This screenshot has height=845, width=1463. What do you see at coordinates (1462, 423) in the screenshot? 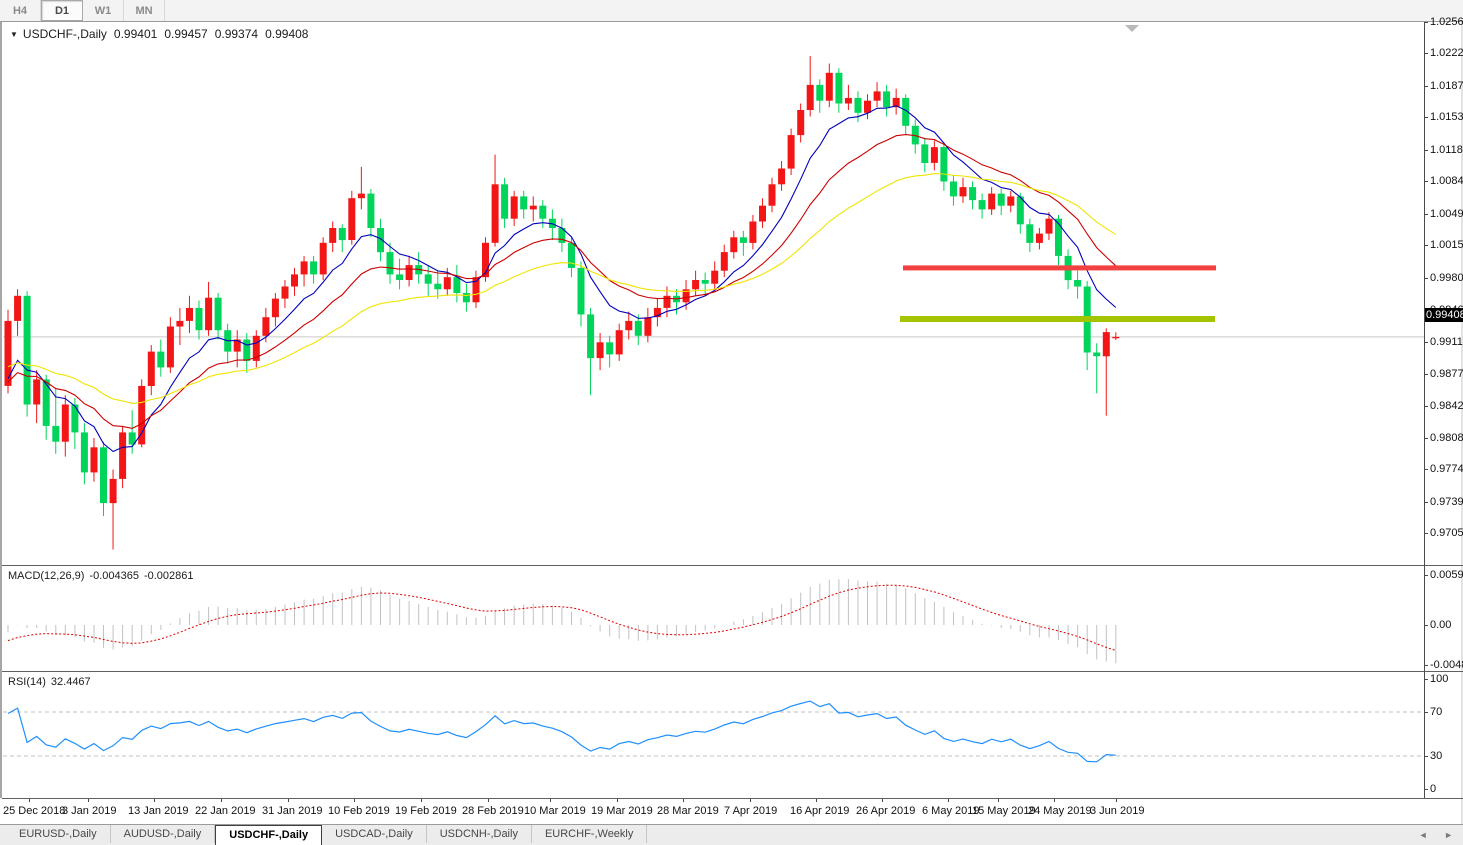
I see `window-right-border` at bounding box center [1462, 423].